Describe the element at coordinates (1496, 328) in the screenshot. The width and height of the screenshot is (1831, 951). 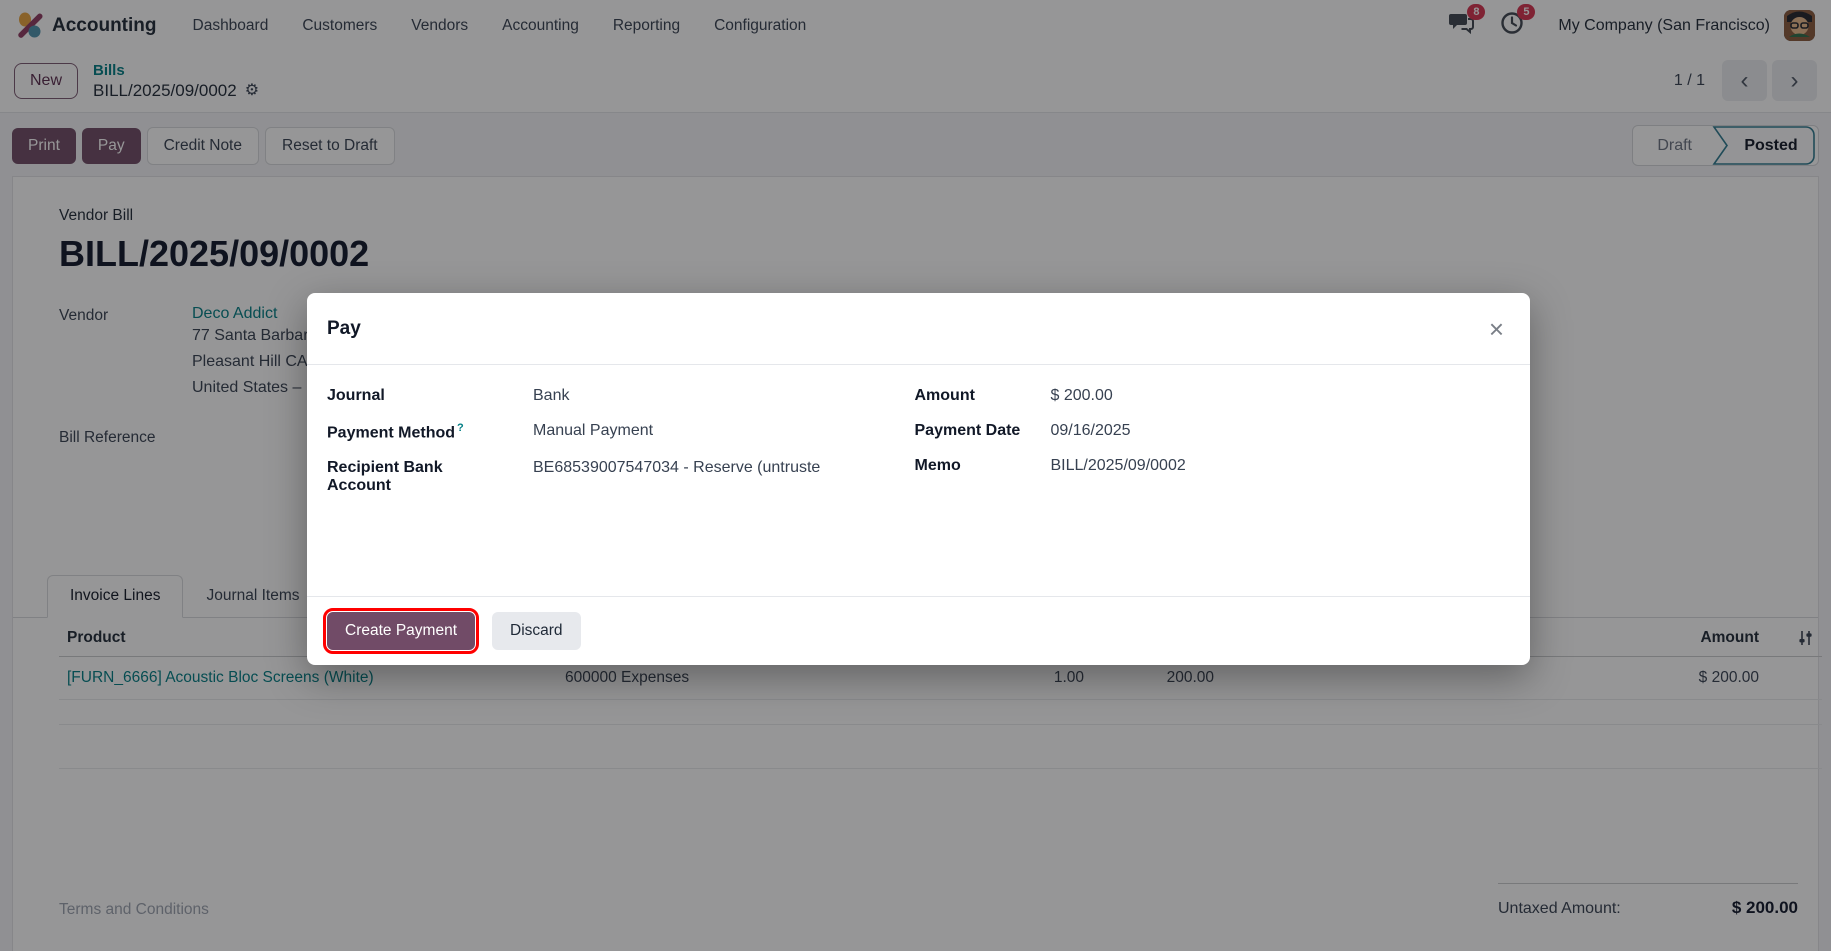
I see `close-icon: ×` at that location.